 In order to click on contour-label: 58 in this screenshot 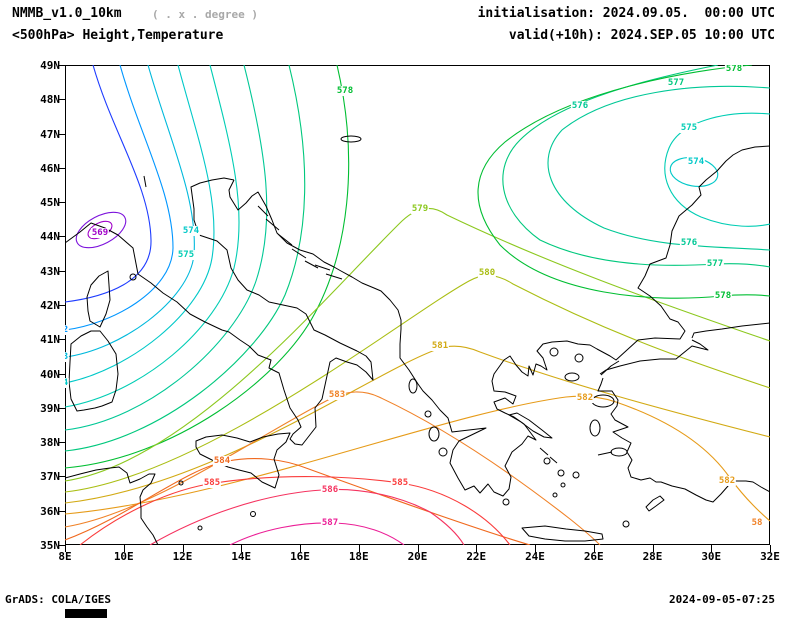, I will do `click(757, 523)`.